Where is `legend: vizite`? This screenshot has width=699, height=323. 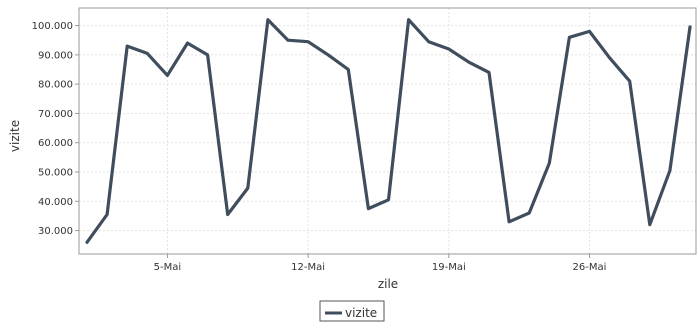
legend: vizite is located at coordinates (352, 311).